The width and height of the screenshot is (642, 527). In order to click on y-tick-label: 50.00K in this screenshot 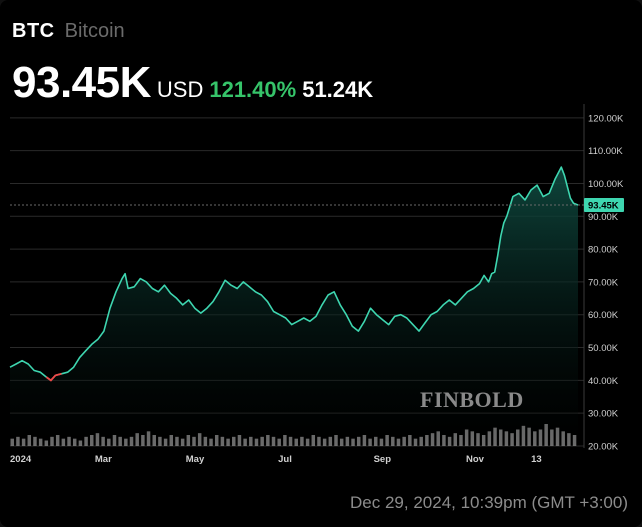, I will do `click(603, 348)`.